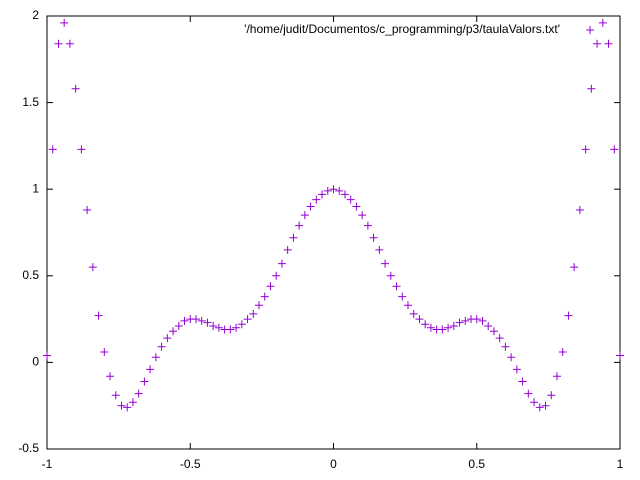 The image size is (640, 480). I want to click on y-tick-label: 2, so click(35, 15).